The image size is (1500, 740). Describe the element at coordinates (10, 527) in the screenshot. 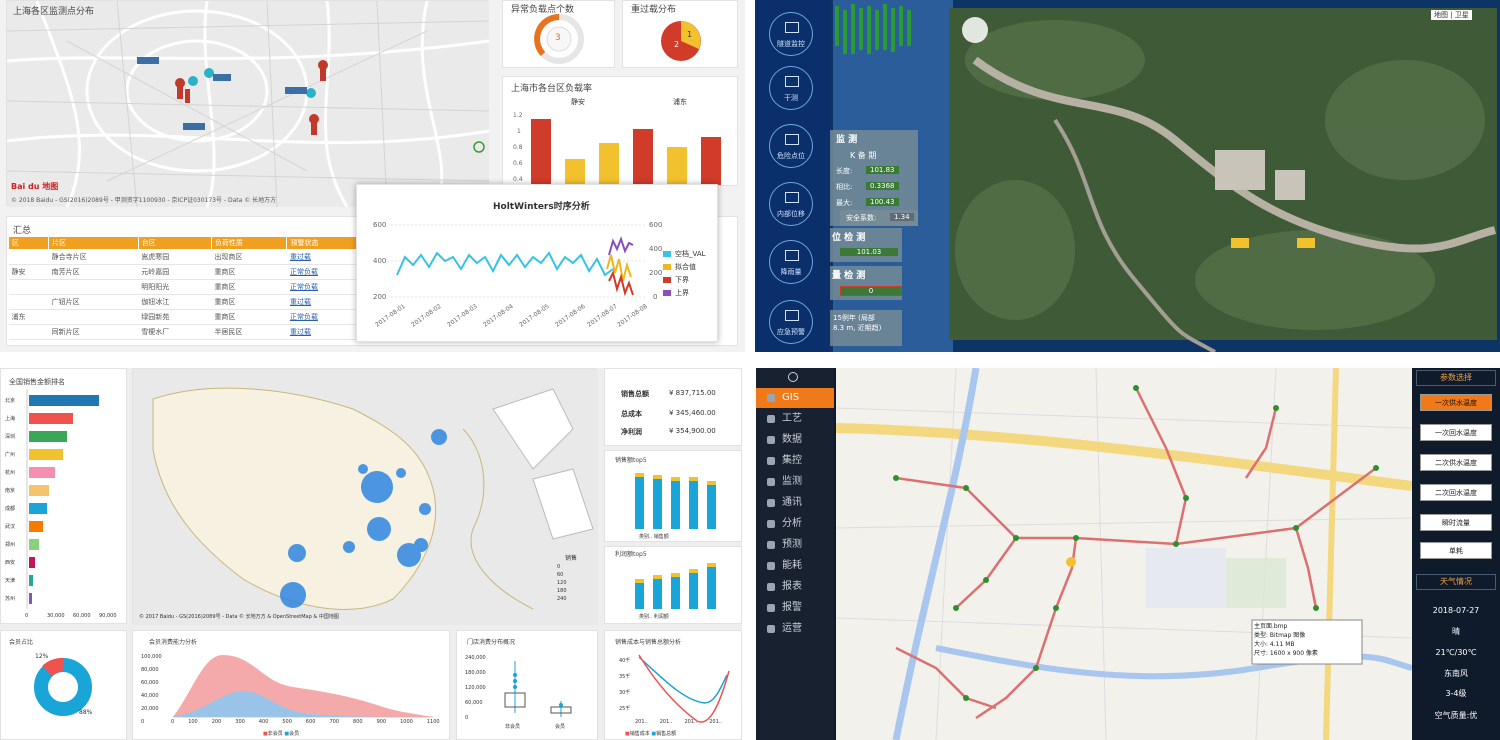

I see `rank-label: 武汉` at that location.